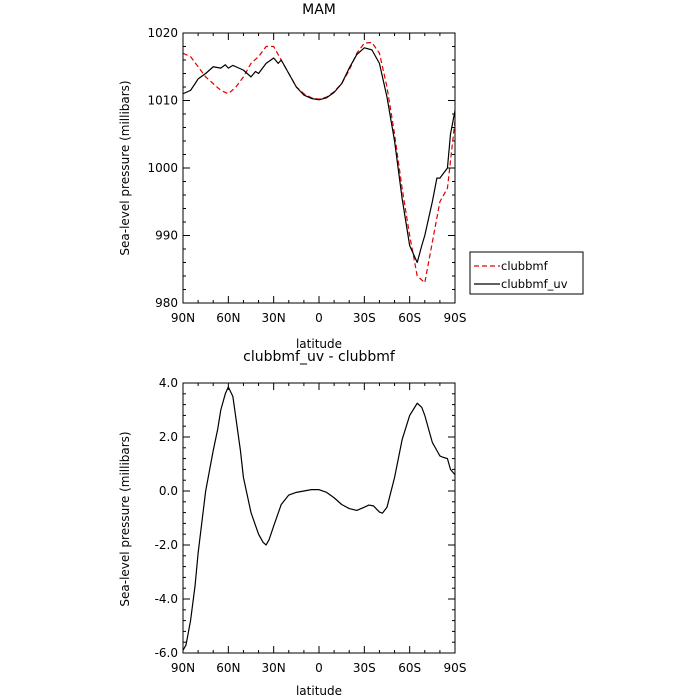 The width and height of the screenshot is (700, 700). I want to click on top-chart-title: MAM, so click(319, 10).